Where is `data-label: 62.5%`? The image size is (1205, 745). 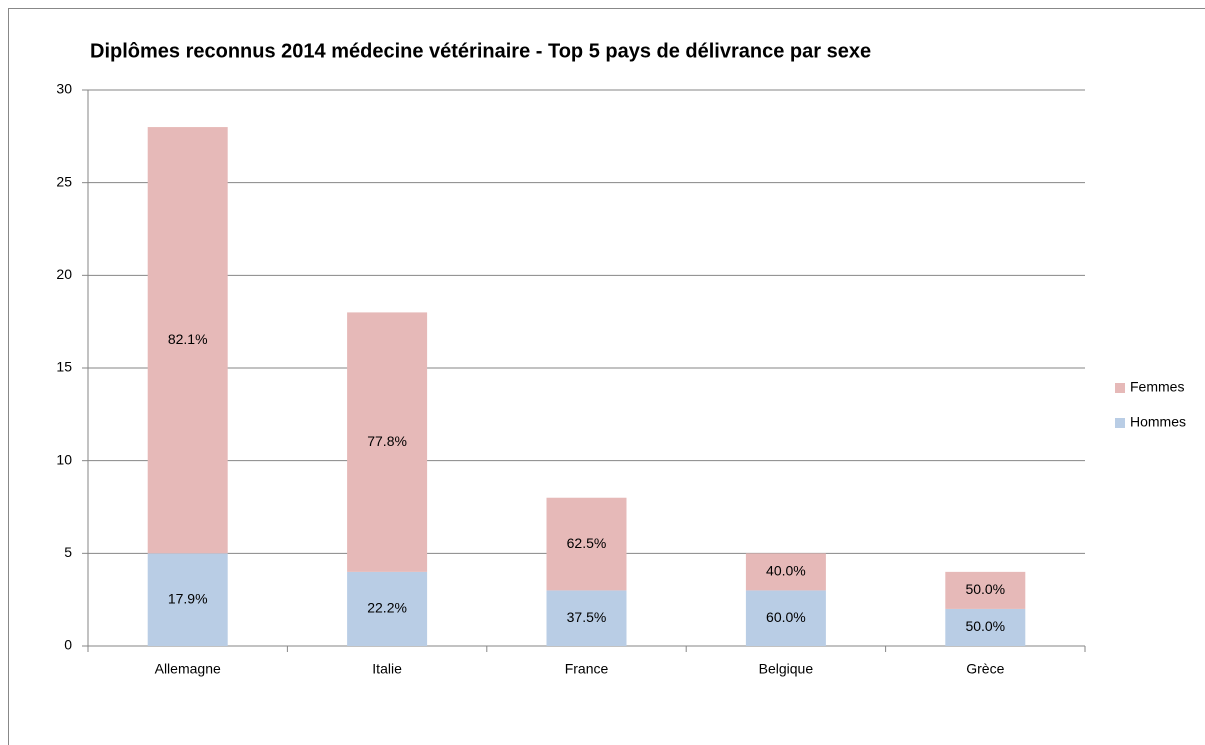 data-label: 62.5% is located at coordinates (587, 543).